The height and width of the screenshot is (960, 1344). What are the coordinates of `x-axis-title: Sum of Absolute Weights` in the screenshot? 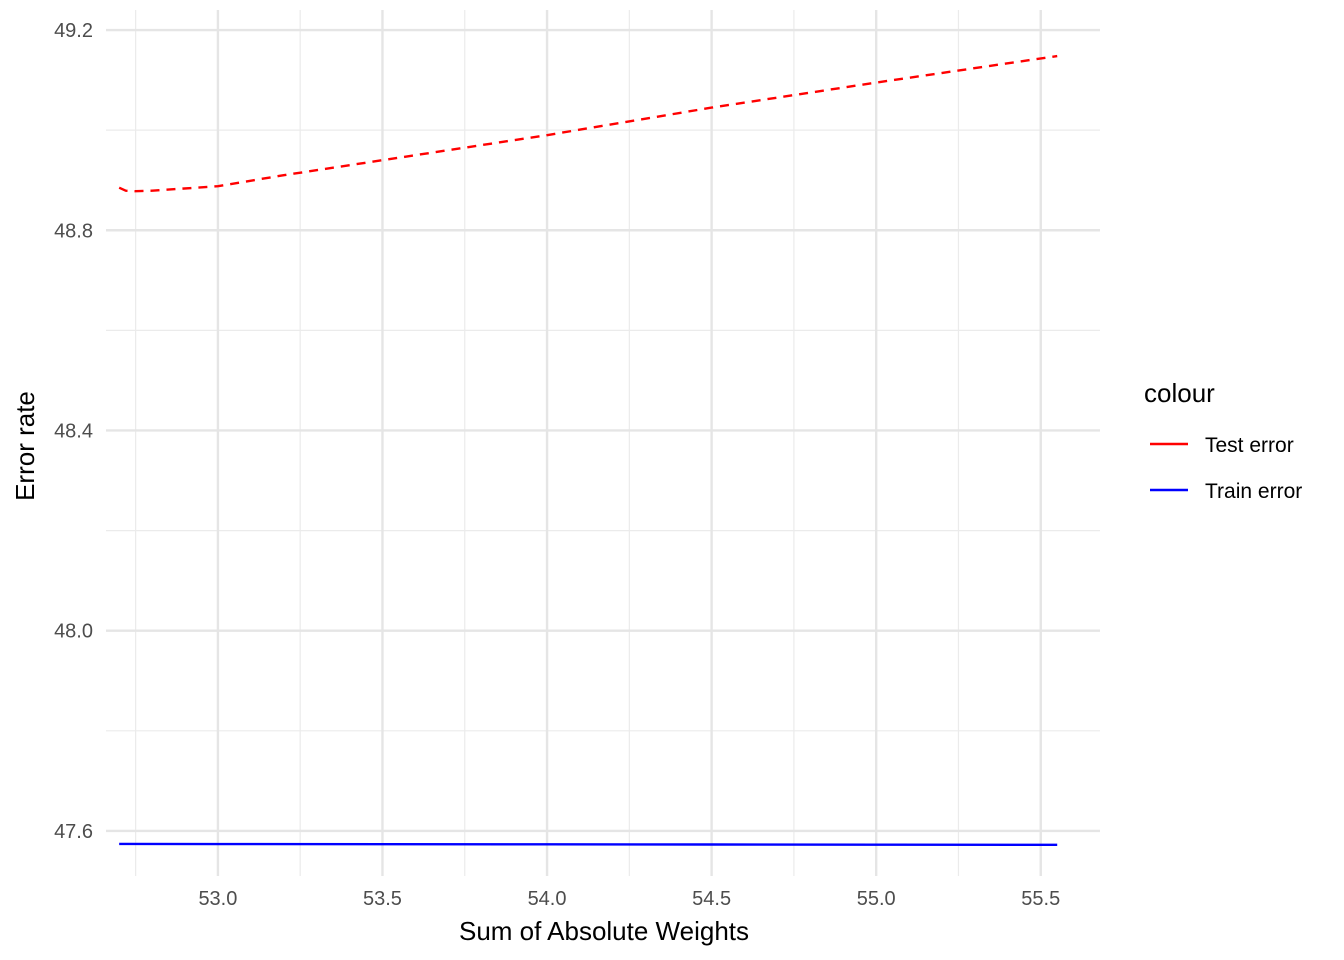 It's located at (604, 931).